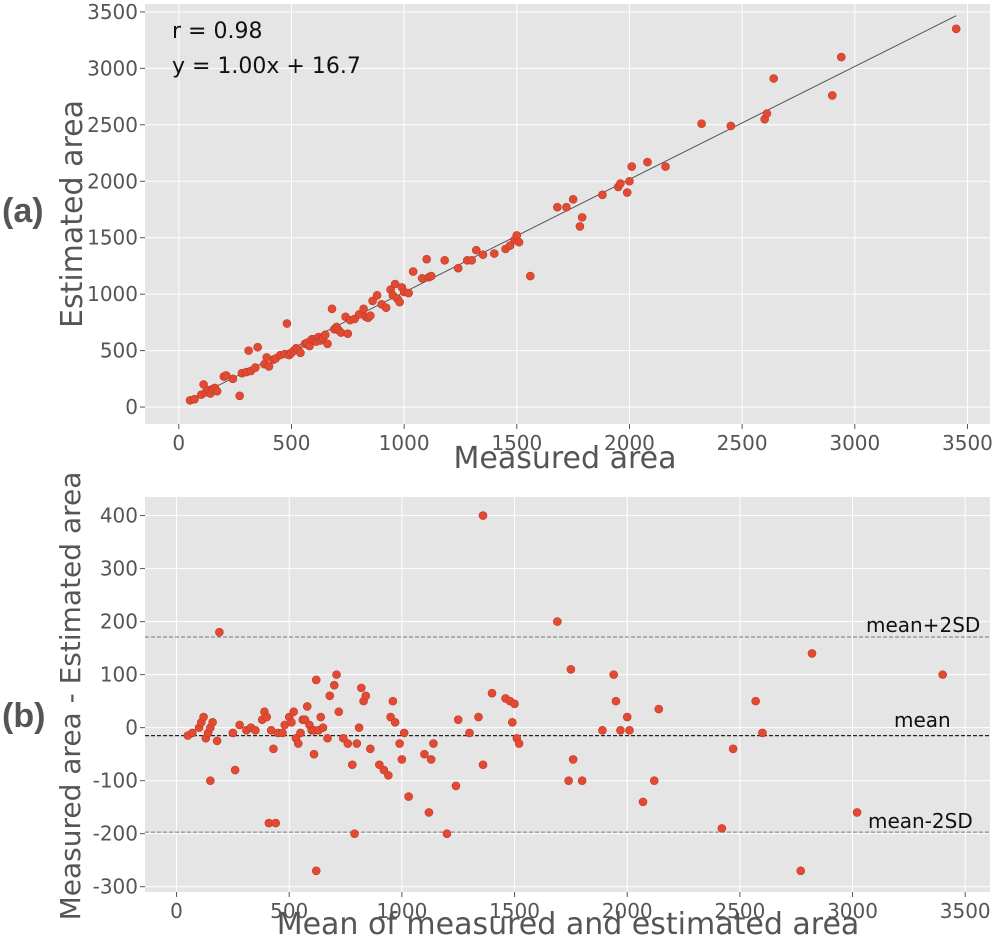 The height and width of the screenshot is (940, 1003). I want to click on panel-a-x-tick-label: 2000, so click(629, 443).